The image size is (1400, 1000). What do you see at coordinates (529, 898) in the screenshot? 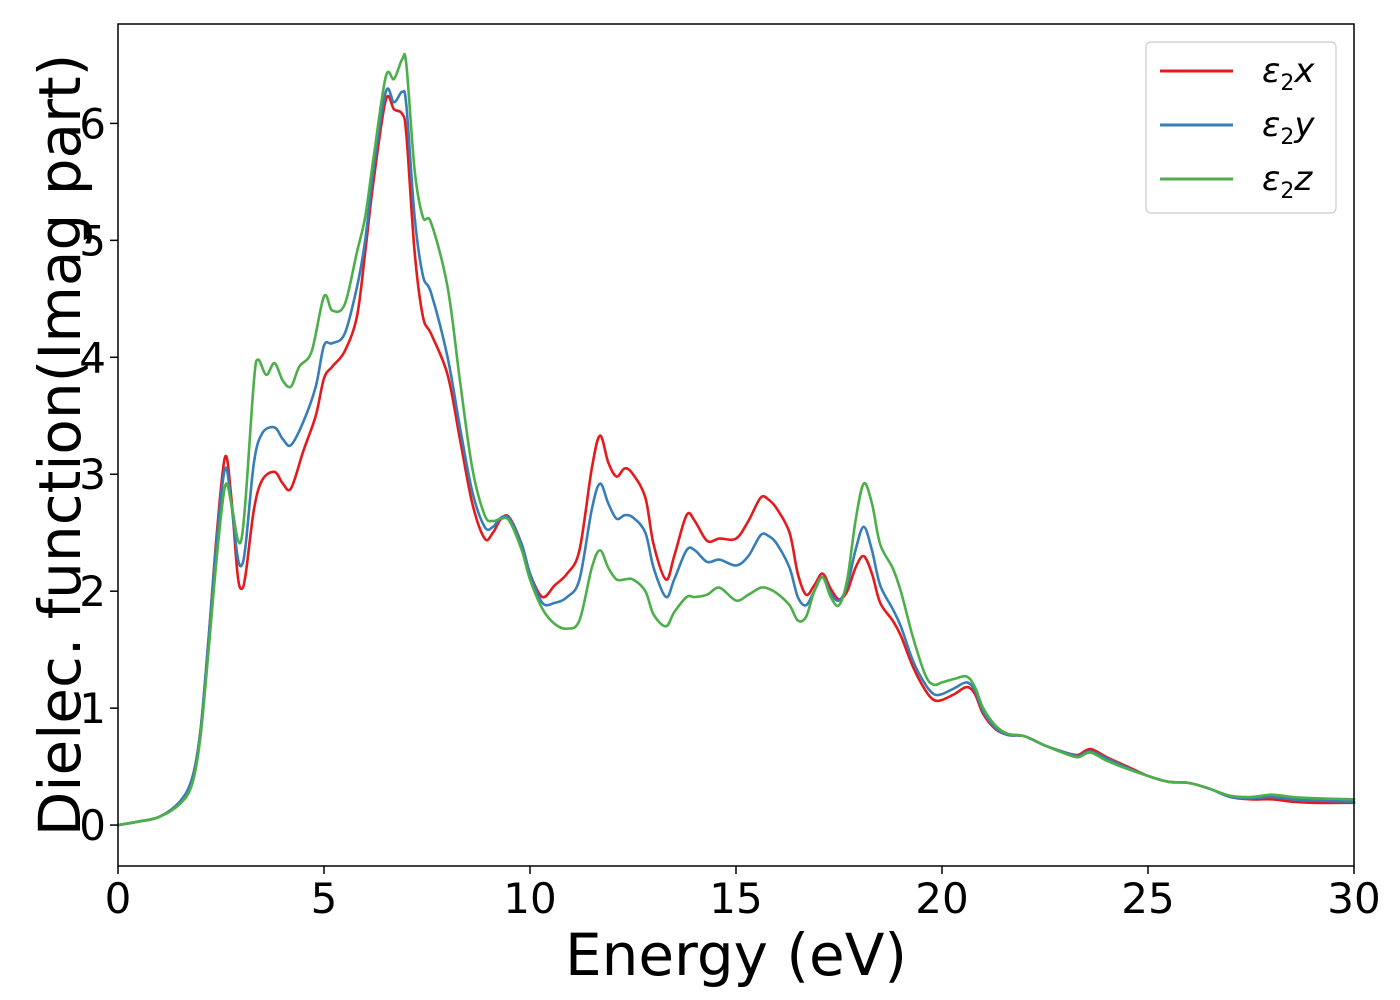
I see `x-tick-label: 10` at bounding box center [529, 898].